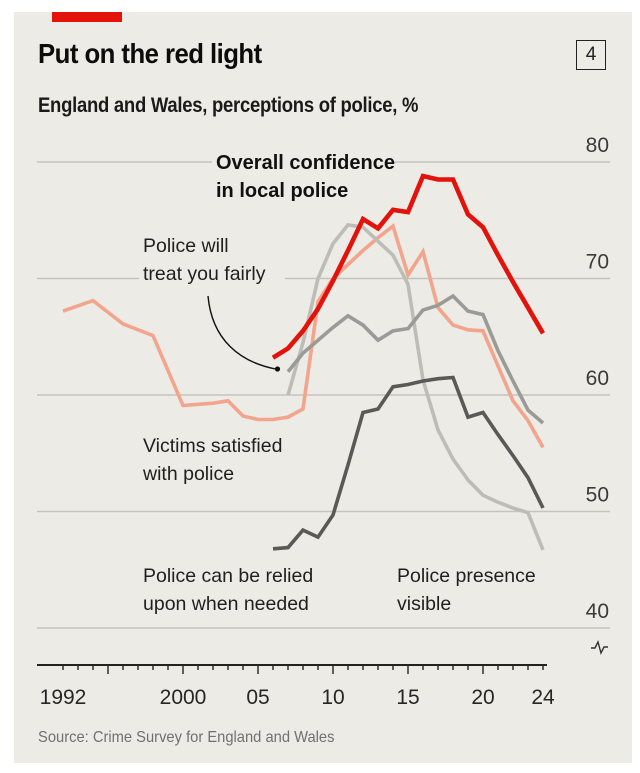  What do you see at coordinates (204, 274) in the screenshot?
I see `series-label-police-will-treat-you-fairly-line-2: treat you fairly` at bounding box center [204, 274].